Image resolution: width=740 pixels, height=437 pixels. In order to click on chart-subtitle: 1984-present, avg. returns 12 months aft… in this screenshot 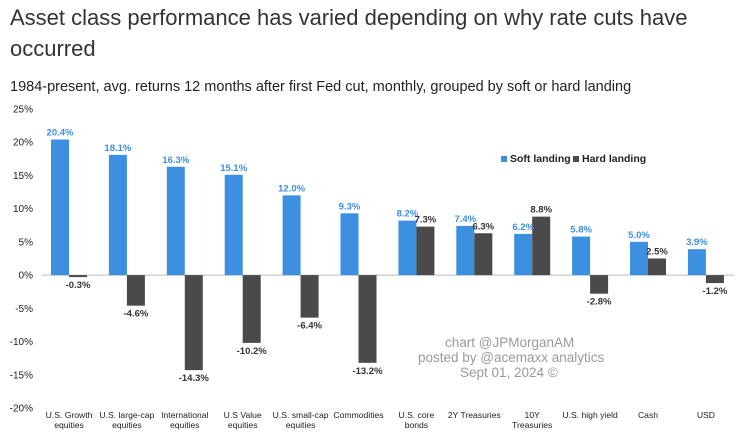, I will do `click(321, 87)`.